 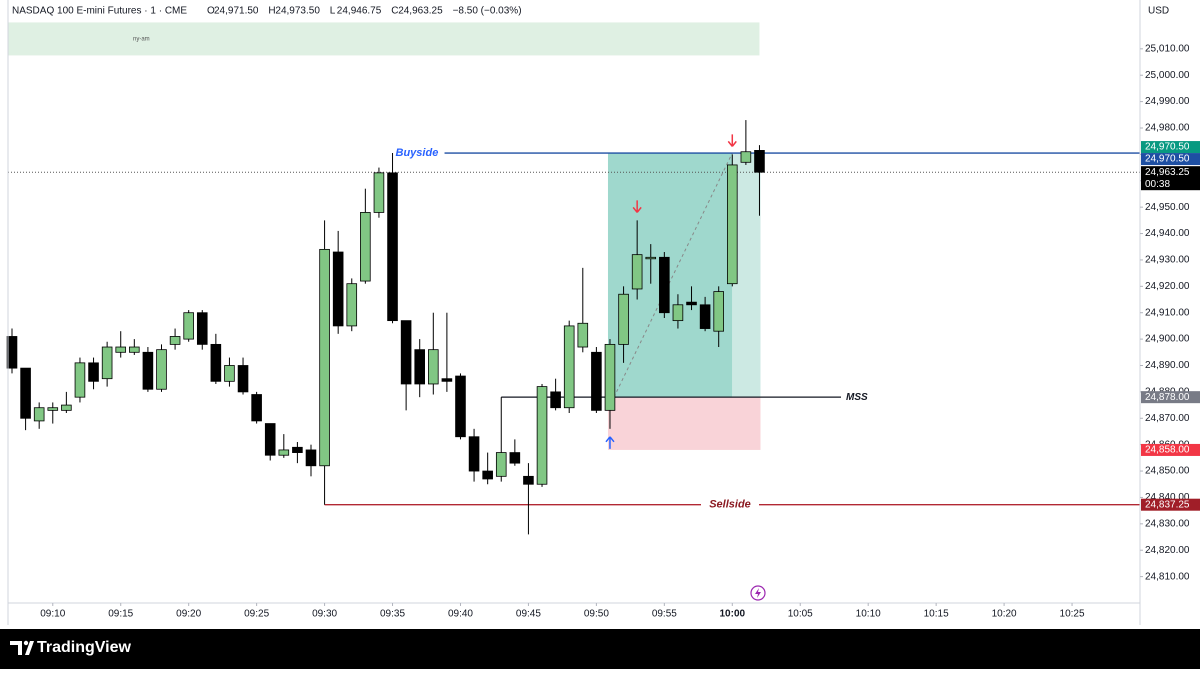 I want to click on currency: USD, so click(x=1158, y=11).